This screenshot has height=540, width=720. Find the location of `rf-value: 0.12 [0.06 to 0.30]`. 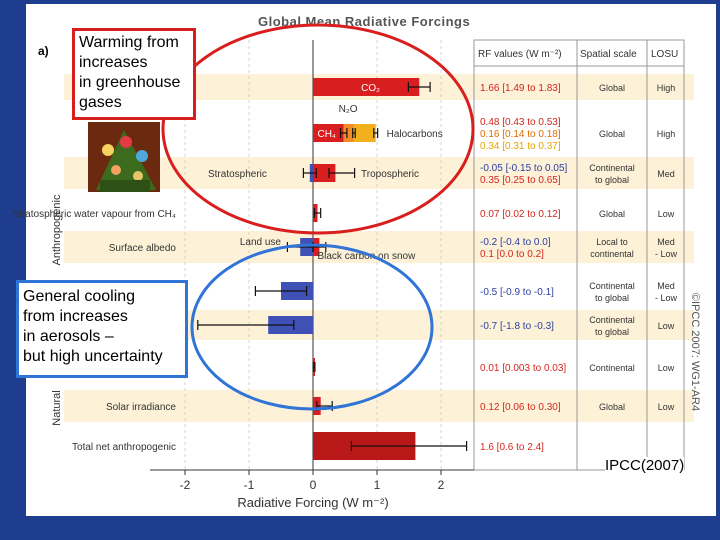

rf-value: 0.12 [0.06 to 0.30] is located at coordinates (520, 407).